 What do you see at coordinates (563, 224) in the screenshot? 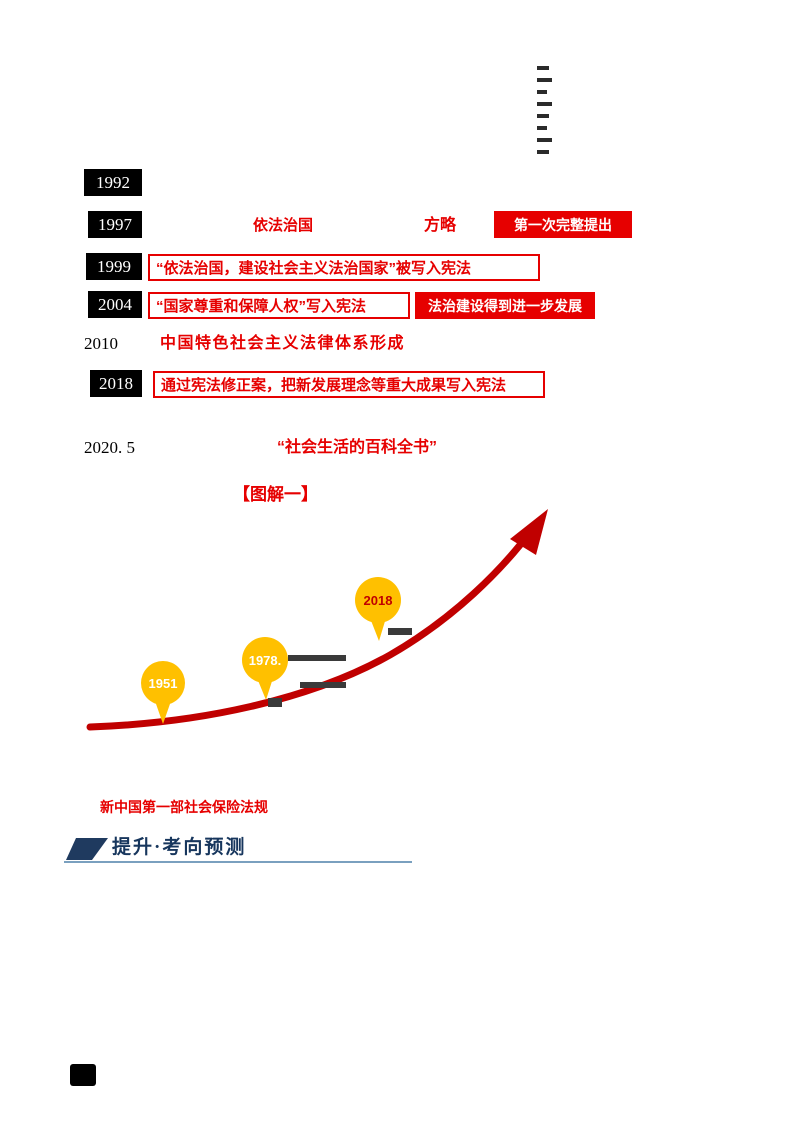
I see `badge-first-complete-proposal: 第一次完整提出` at bounding box center [563, 224].